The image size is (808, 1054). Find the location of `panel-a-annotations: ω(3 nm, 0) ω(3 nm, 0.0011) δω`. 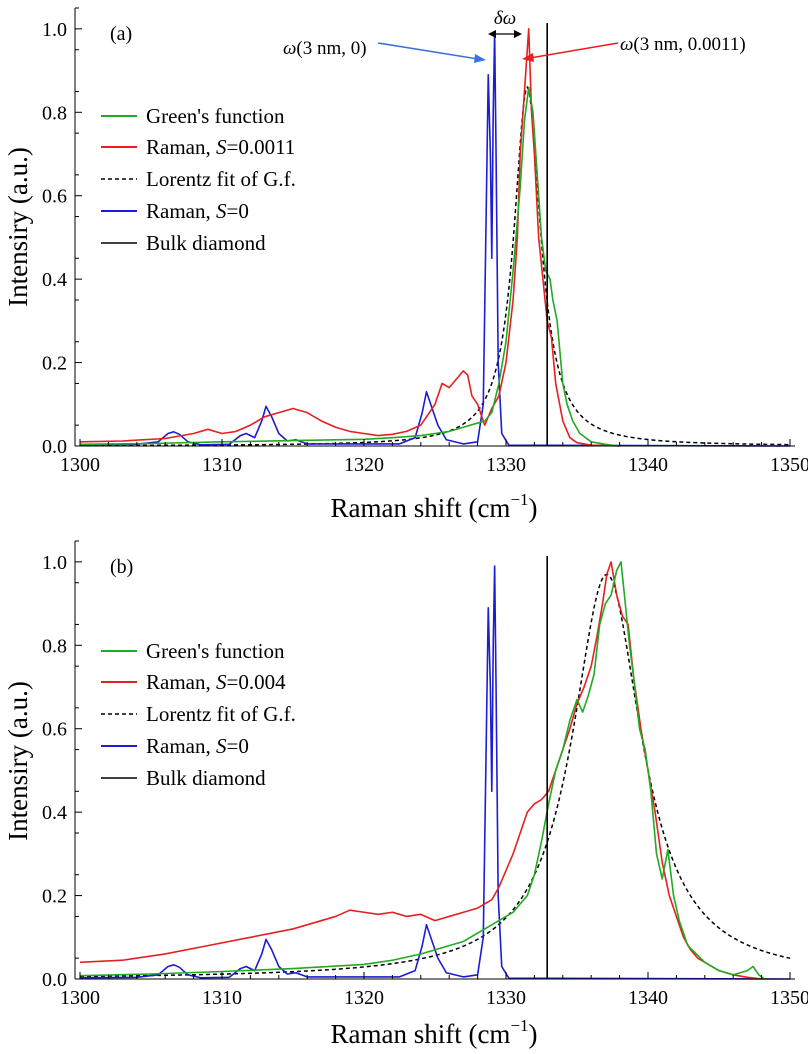

panel-a-annotations: ω(3 nm, 0) ω(3 nm, 0.0011) δω is located at coordinates (514, 35).